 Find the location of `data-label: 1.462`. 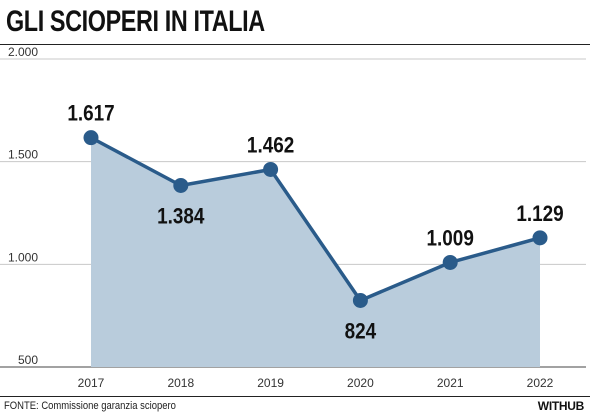

data-label: 1.462 is located at coordinates (270, 145).